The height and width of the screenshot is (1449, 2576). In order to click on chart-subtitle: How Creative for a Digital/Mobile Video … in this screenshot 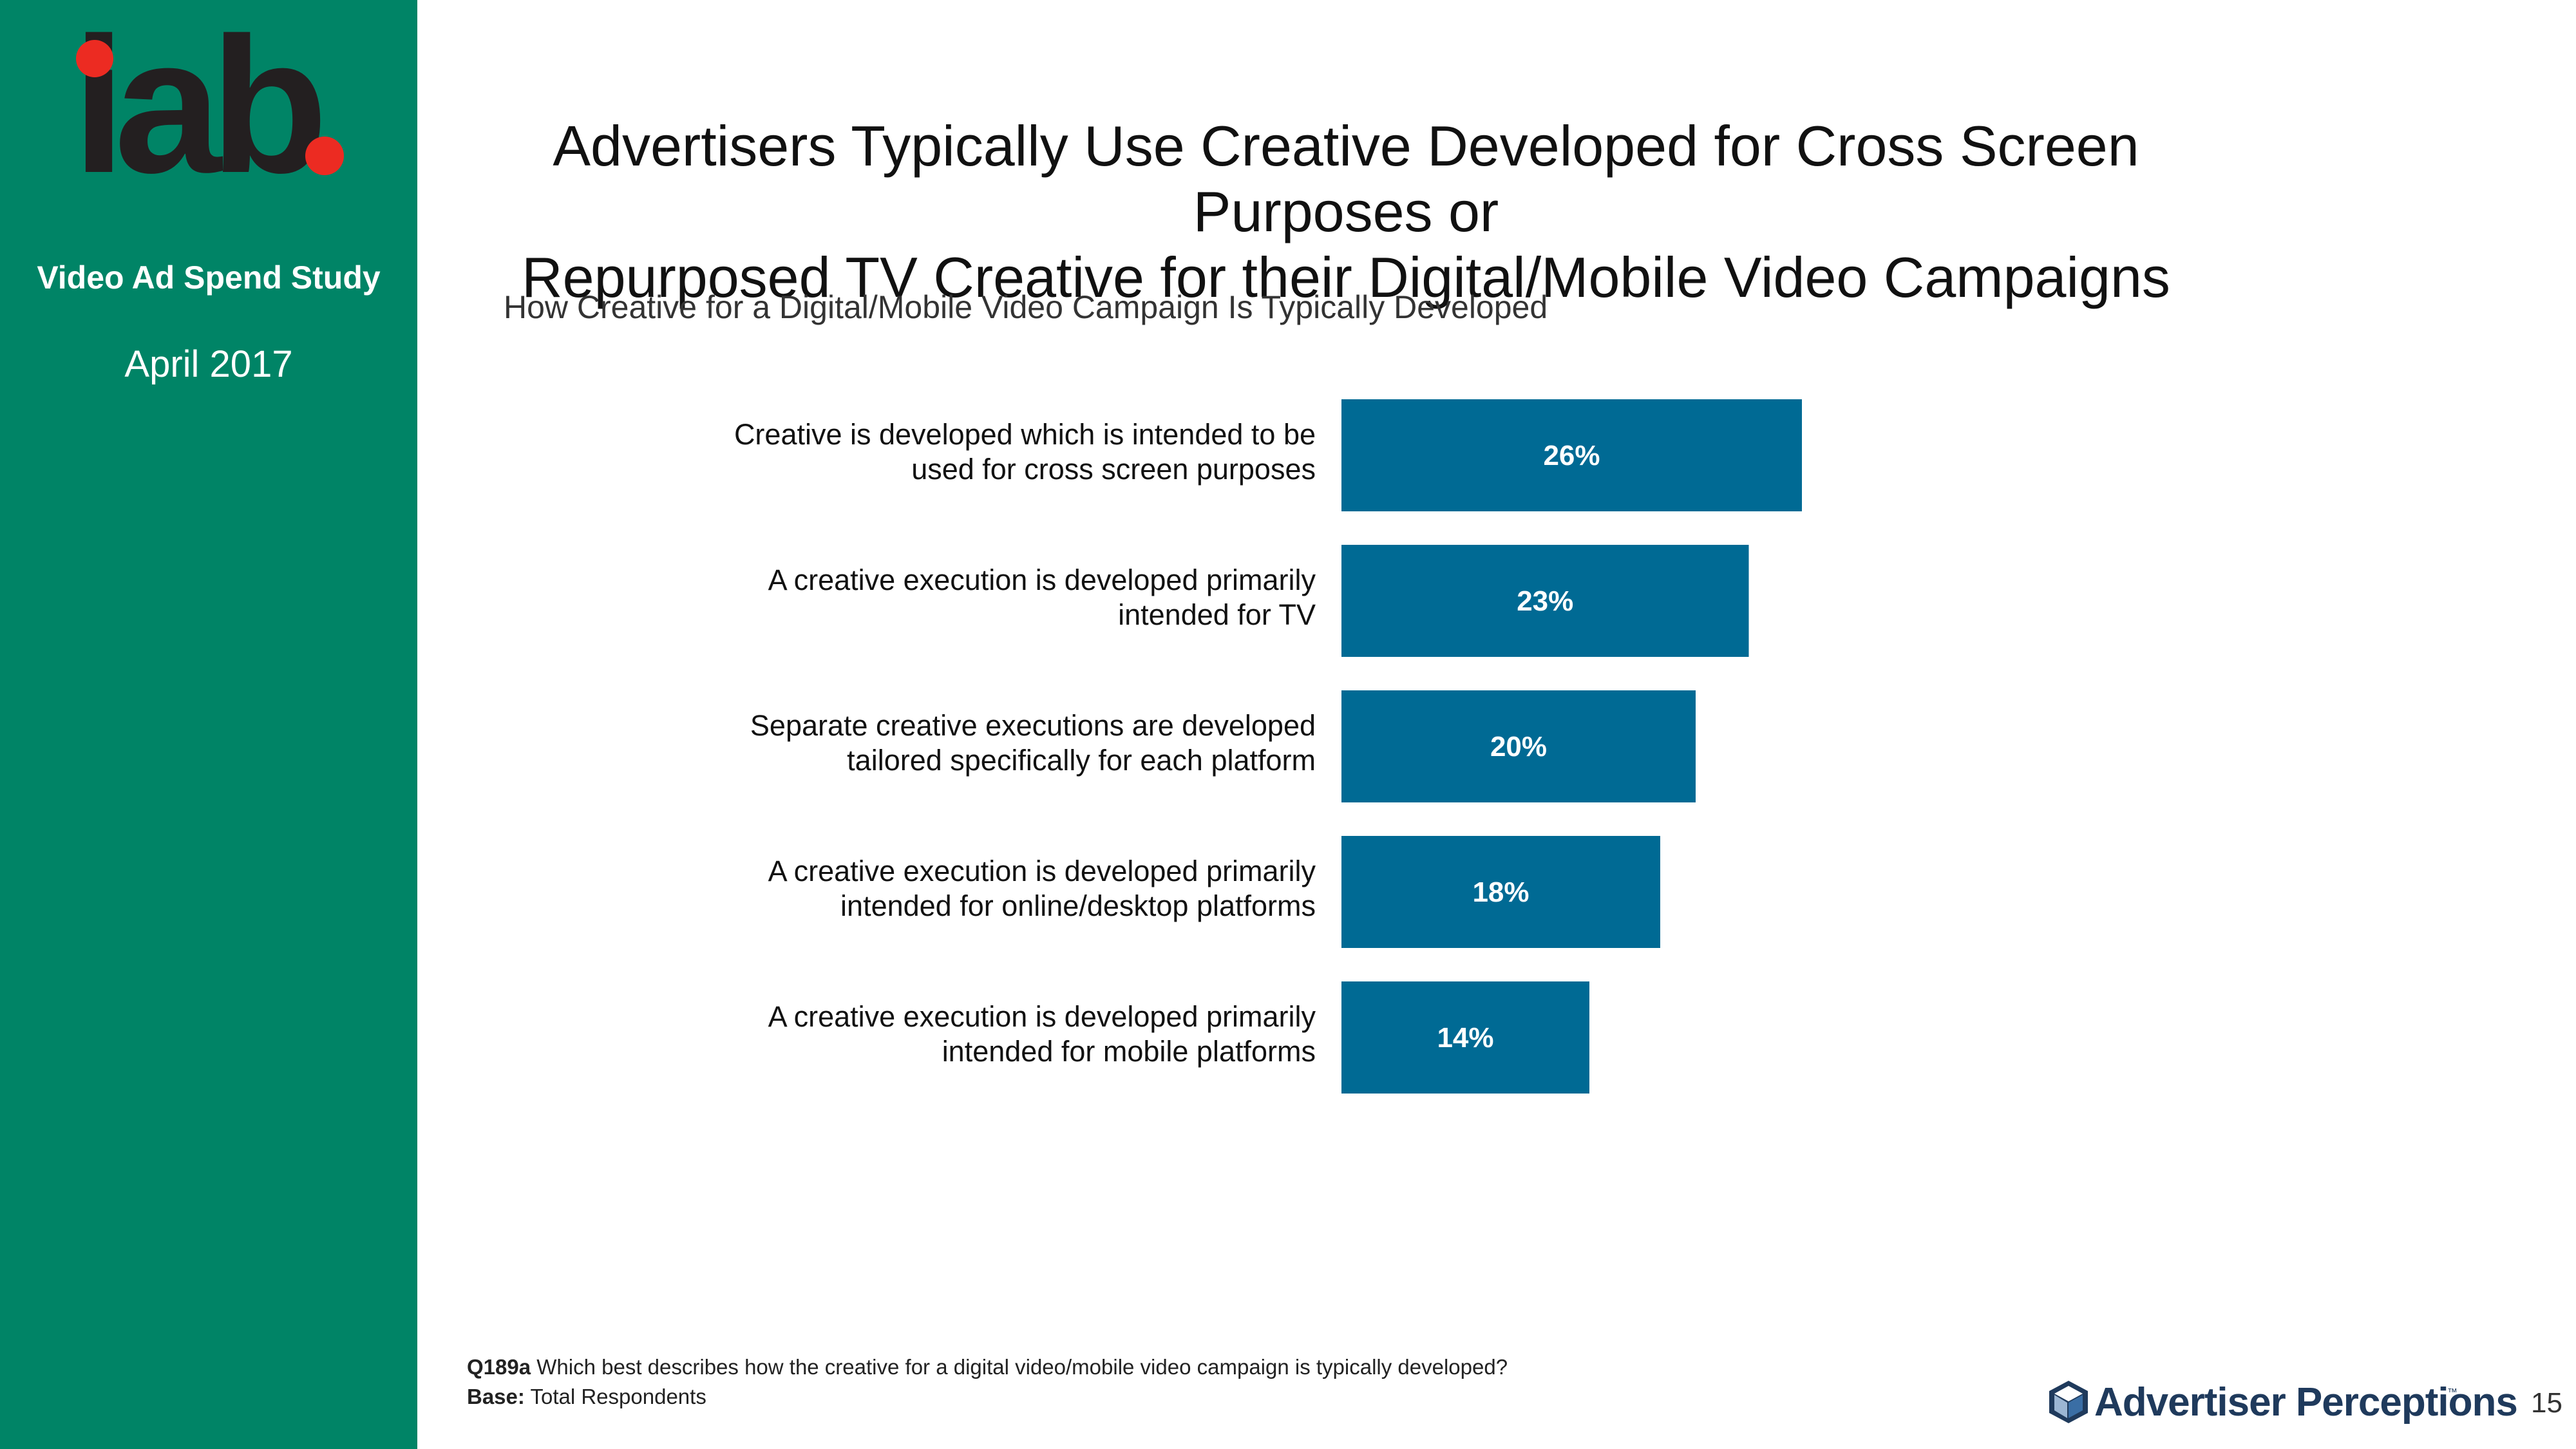, I will do `click(1026, 307)`.